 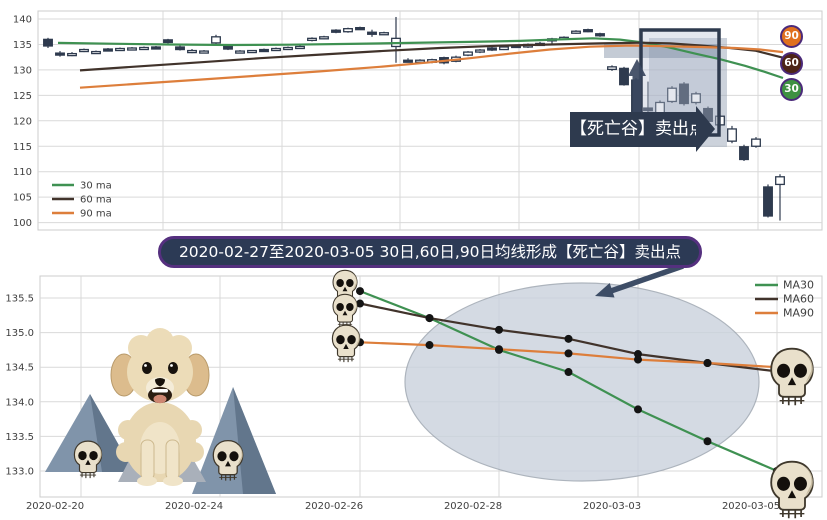 I want to click on top-chart-legend: 30 ma 60 ma 90 ma, so click(x=82, y=200).